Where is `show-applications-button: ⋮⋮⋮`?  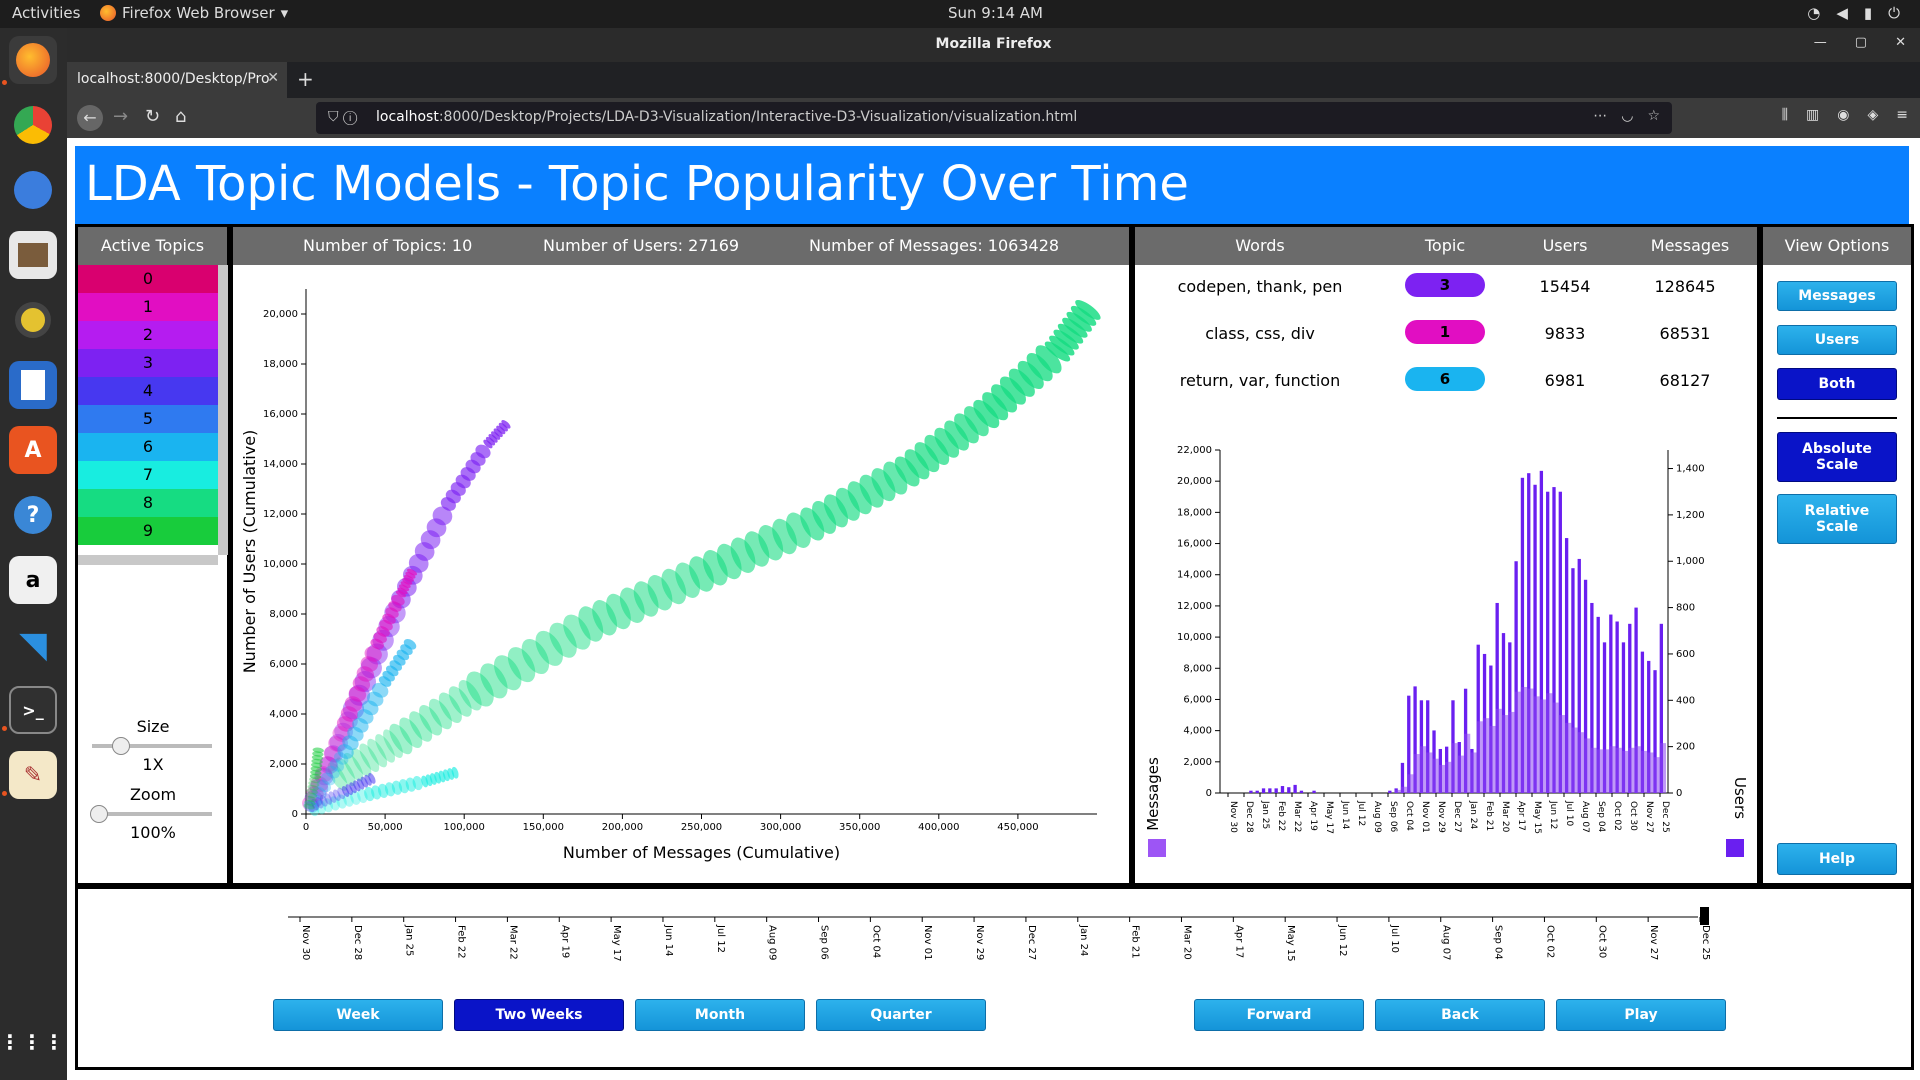 show-applications-button: ⋮⋮⋮ is located at coordinates (32, 1042).